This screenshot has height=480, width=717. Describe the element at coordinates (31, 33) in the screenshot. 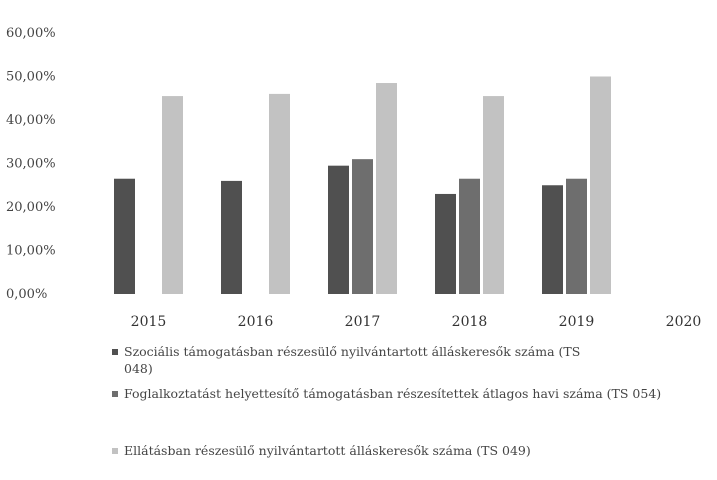

I see `y-tick-label: 60,00%` at that location.